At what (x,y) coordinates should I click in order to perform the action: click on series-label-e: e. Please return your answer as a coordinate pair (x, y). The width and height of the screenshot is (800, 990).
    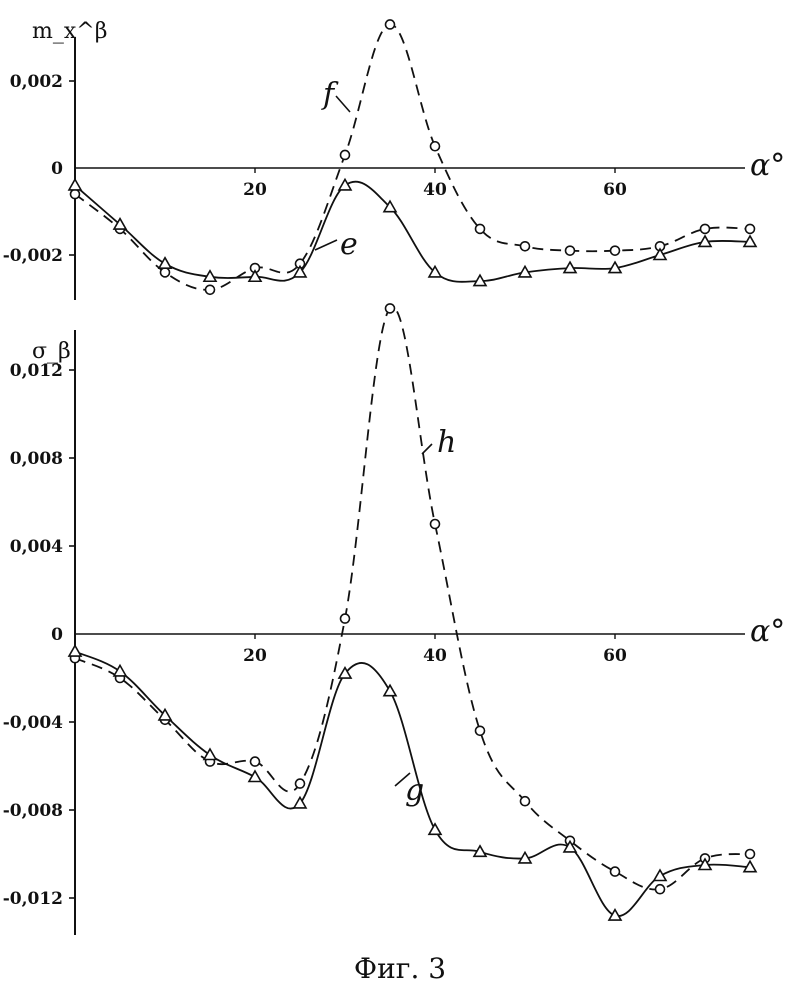
    Looking at the image, I should click on (349, 244).